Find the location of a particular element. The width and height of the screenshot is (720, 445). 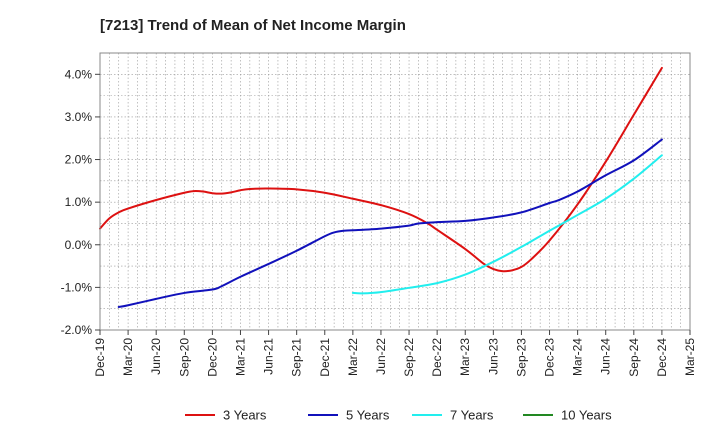

legend-item-10-years: 10 Years is located at coordinates (567, 415).